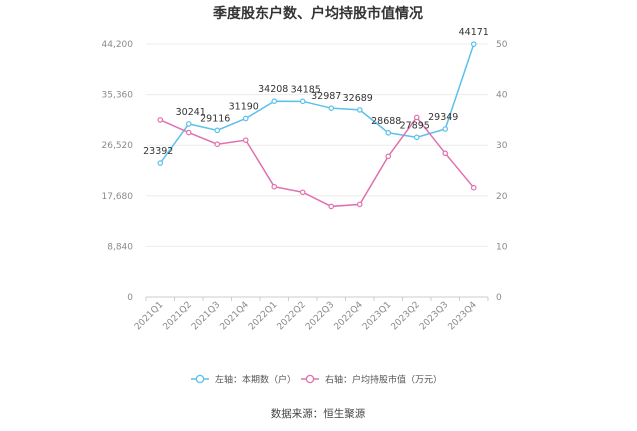  I want to click on left-tick-label: 26,520, so click(118, 146).